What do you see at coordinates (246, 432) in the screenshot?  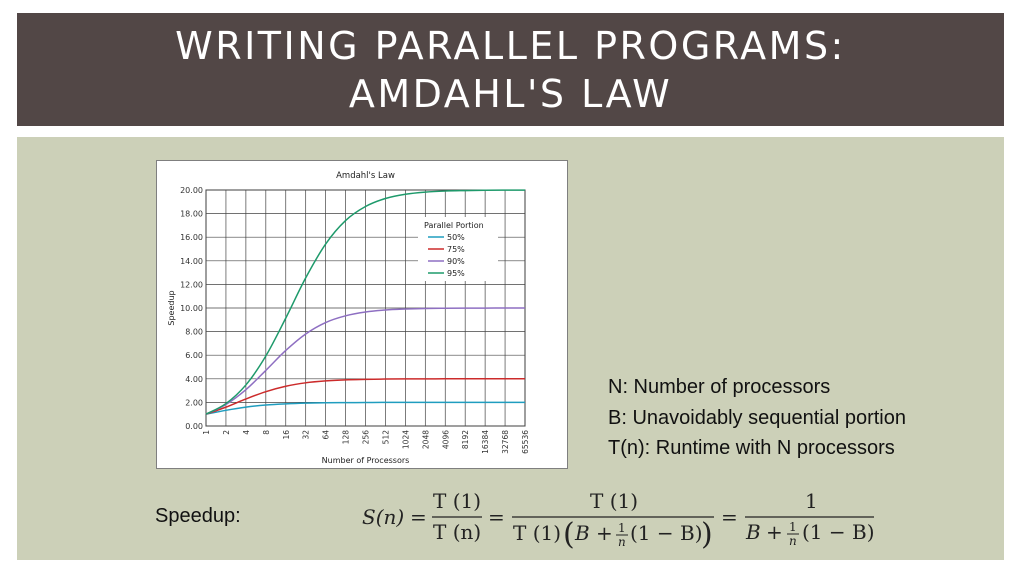 I see `x-tick-label: 4` at bounding box center [246, 432].